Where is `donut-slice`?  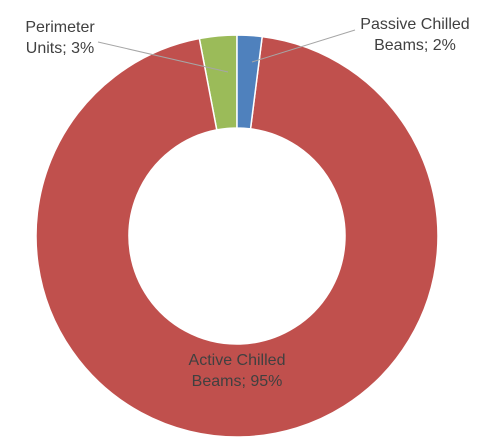
donut-slice is located at coordinates (250, 82).